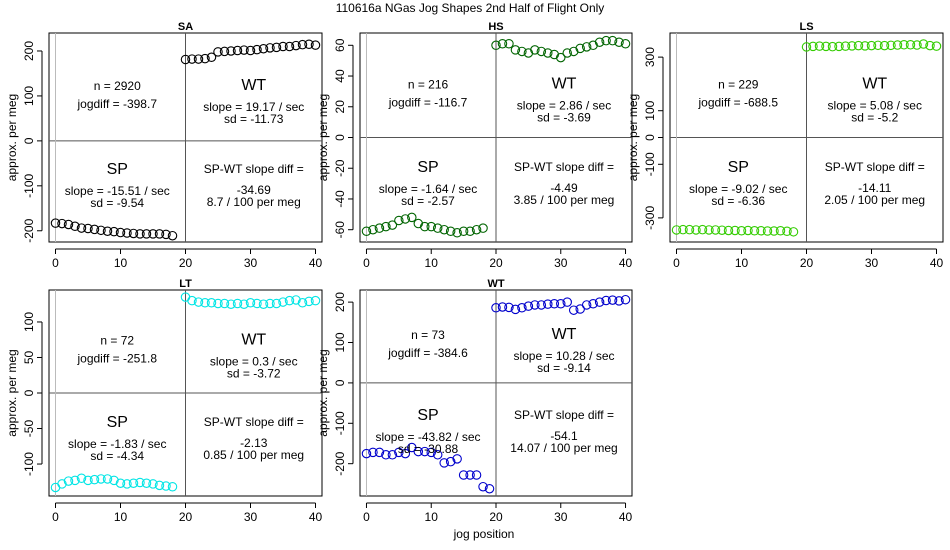  Describe the element at coordinates (254, 190) in the screenshot. I see `slope-diff-value: -34.69` at that location.